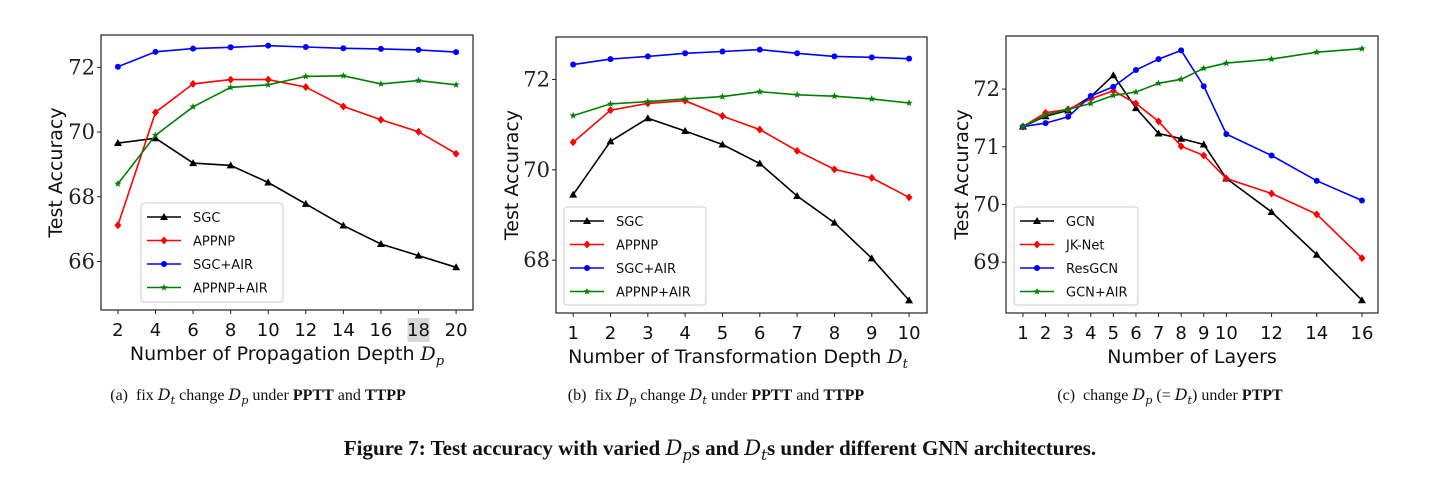  What do you see at coordinates (428, 354) in the screenshot?
I see `x-axis-label-math: D` at bounding box center [428, 354].